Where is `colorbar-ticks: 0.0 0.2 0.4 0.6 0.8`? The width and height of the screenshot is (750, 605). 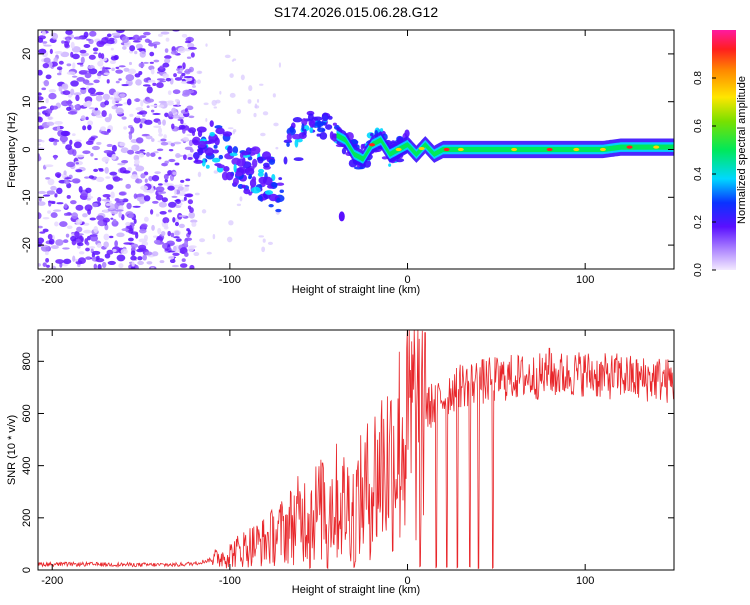
colorbar-ticks: 0.0 0.2 0.4 0.6 0.8 is located at coordinates (704, 174).